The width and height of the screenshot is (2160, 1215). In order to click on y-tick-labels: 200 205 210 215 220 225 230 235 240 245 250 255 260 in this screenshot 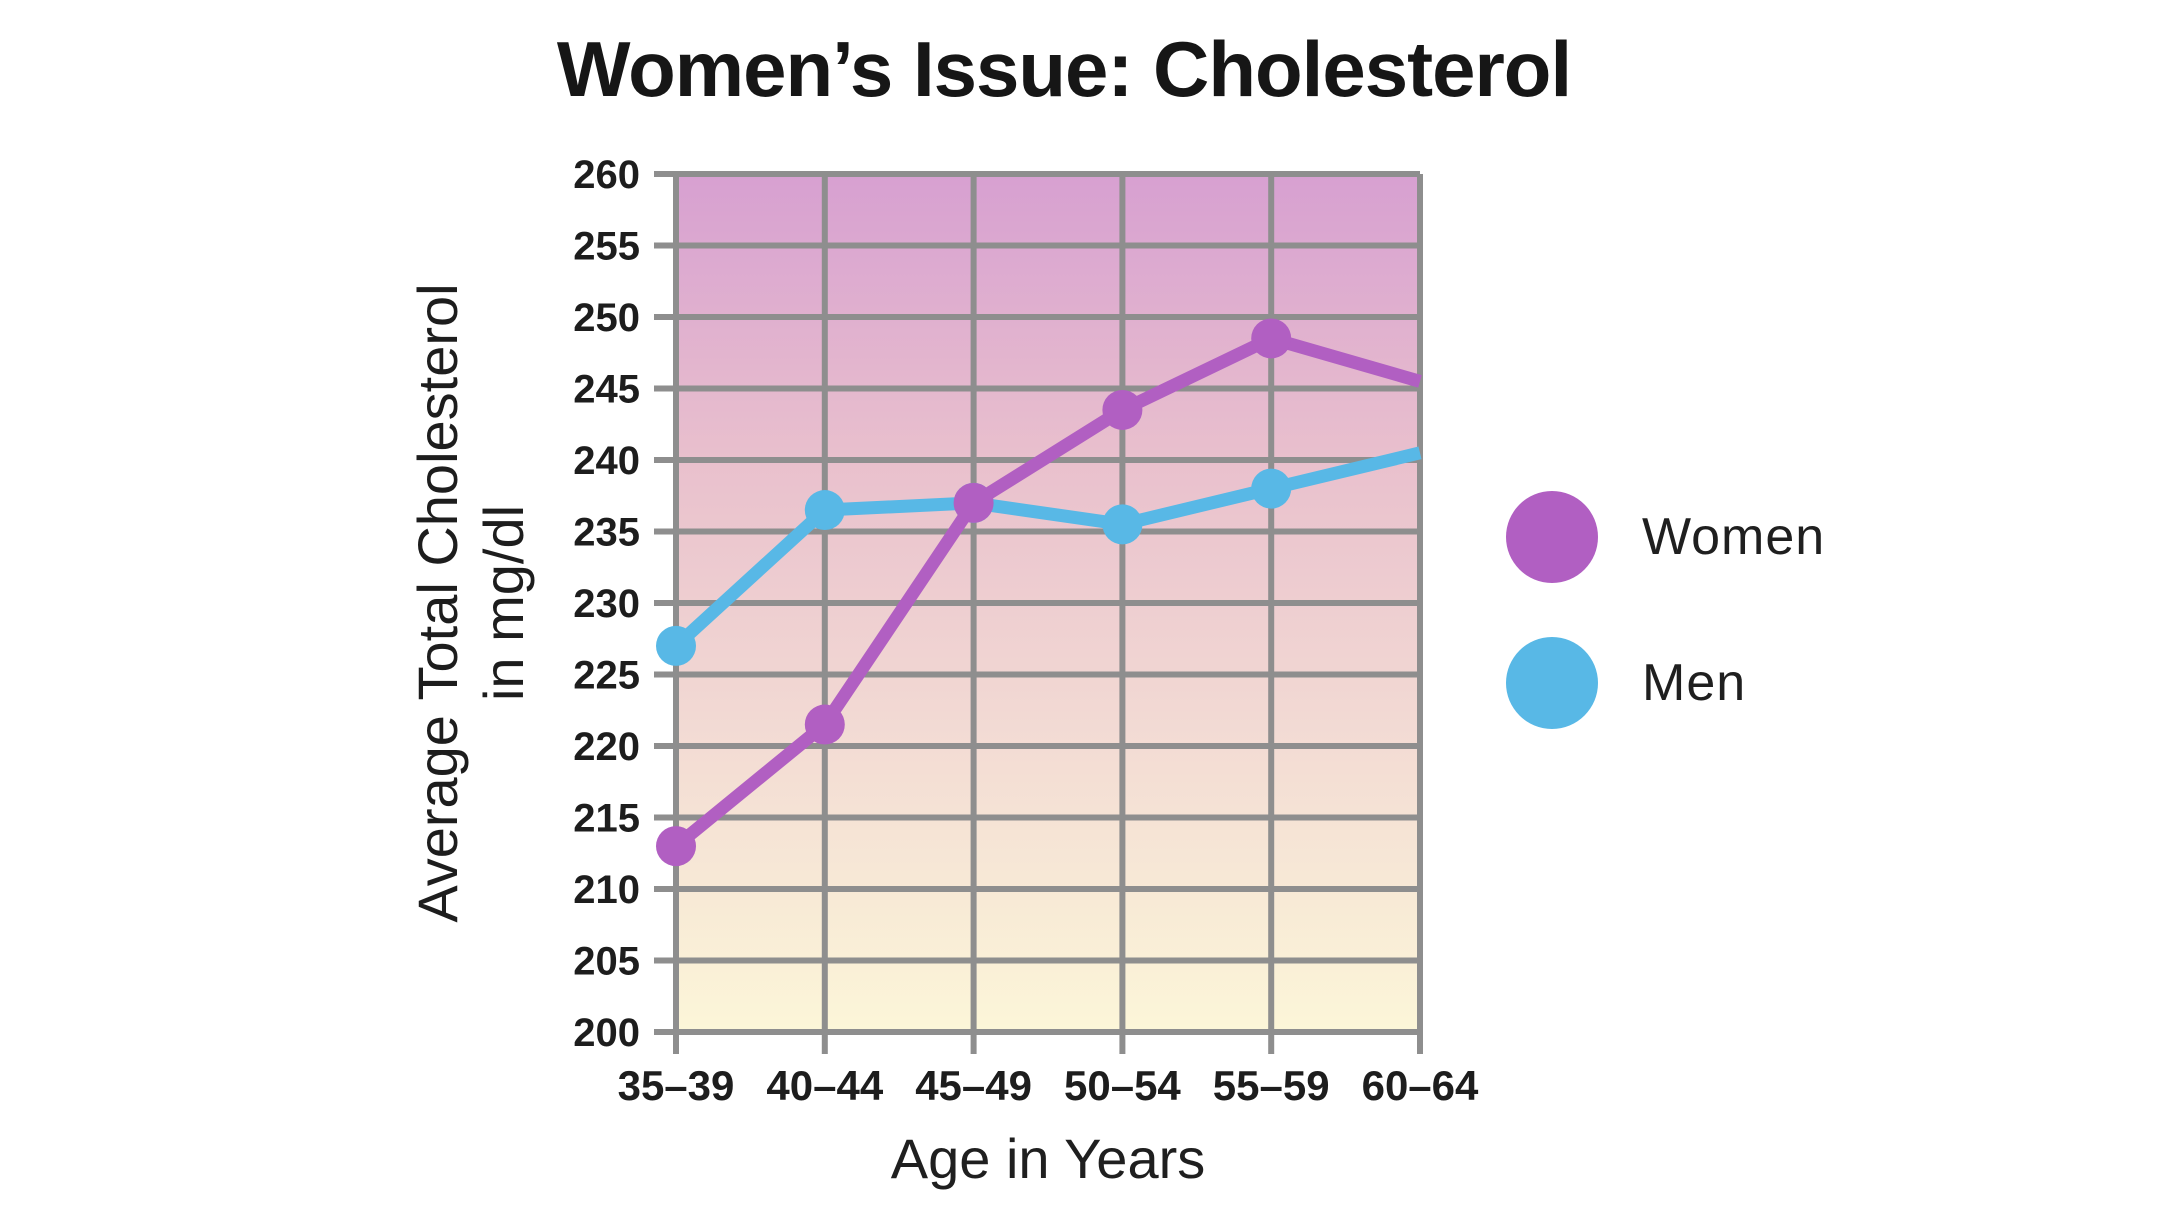, I will do `click(606, 604)`.